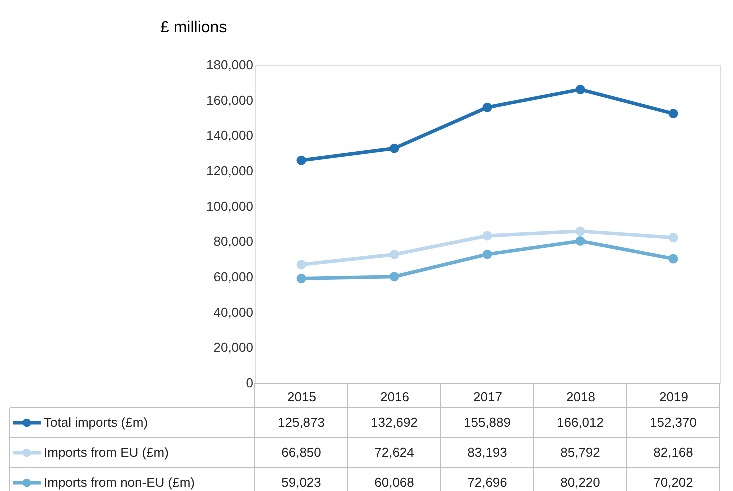  Describe the element at coordinates (230, 136) in the screenshot. I see `y-tick-label: 140,000` at that location.